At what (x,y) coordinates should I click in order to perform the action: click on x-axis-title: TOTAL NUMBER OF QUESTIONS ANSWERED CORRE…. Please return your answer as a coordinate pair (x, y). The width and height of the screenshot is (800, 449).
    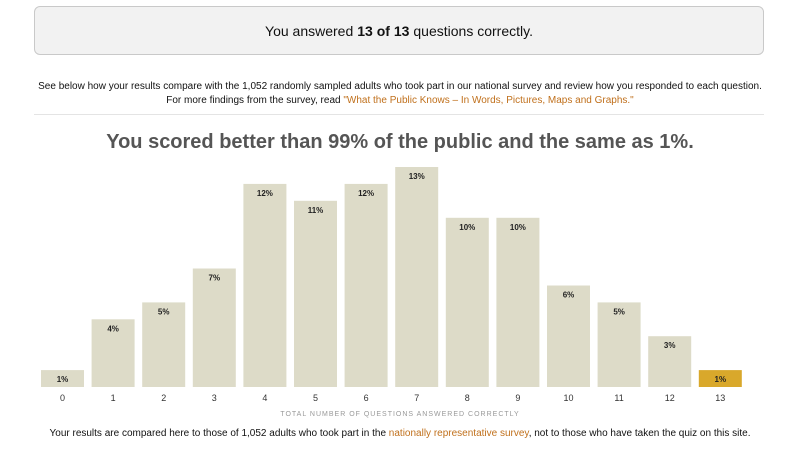
    Looking at the image, I should click on (399, 414).